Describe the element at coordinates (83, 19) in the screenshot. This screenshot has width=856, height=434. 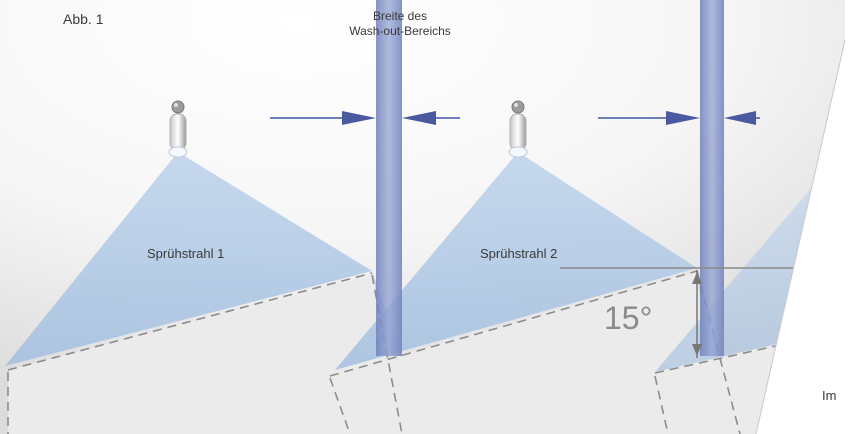
I see `figure-label: Abb. 1` at that location.